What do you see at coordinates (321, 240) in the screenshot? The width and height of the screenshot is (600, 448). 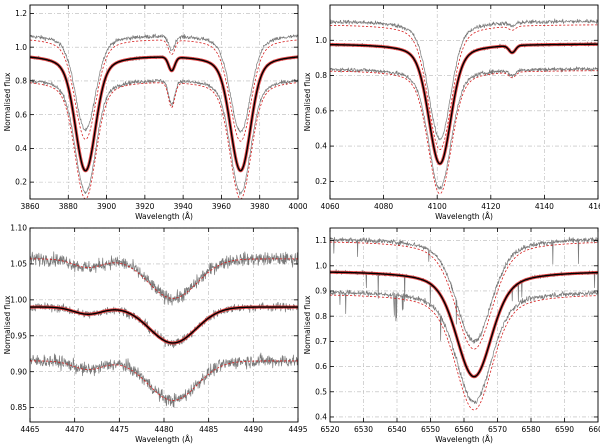 I see `y-tick-label: 1.1` at bounding box center [321, 240].